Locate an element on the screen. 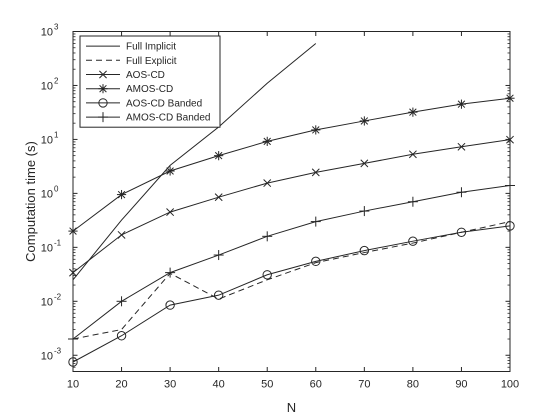 This screenshot has height=420, width=560. y-tick-label-exponent: 1 is located at coordinates (56, 134).